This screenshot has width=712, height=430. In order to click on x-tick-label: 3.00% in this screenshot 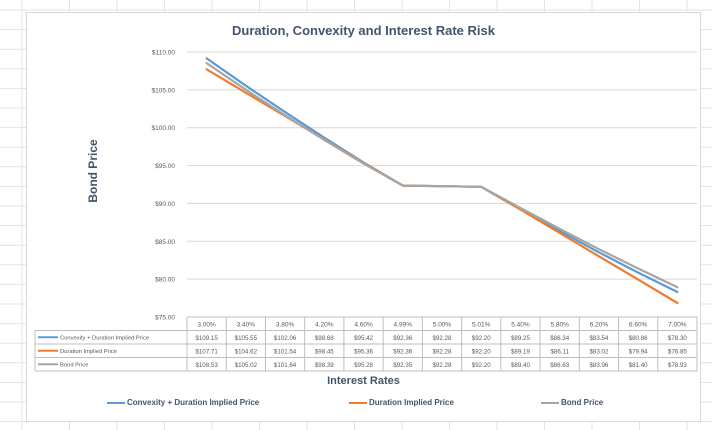, I will do `click(206, 325)`.